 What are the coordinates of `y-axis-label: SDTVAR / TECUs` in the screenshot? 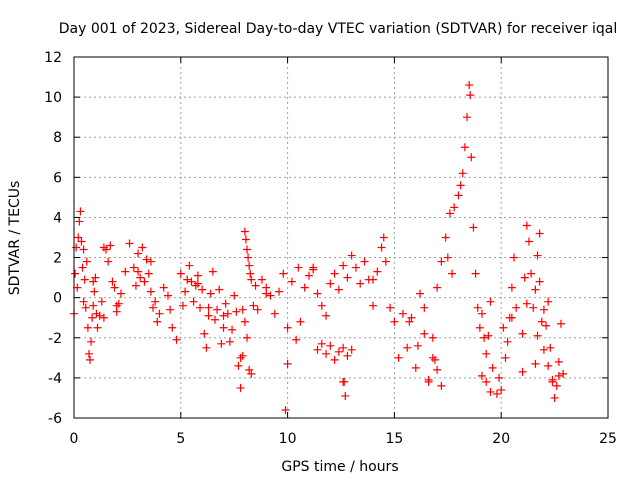 It's located at (15, 238).